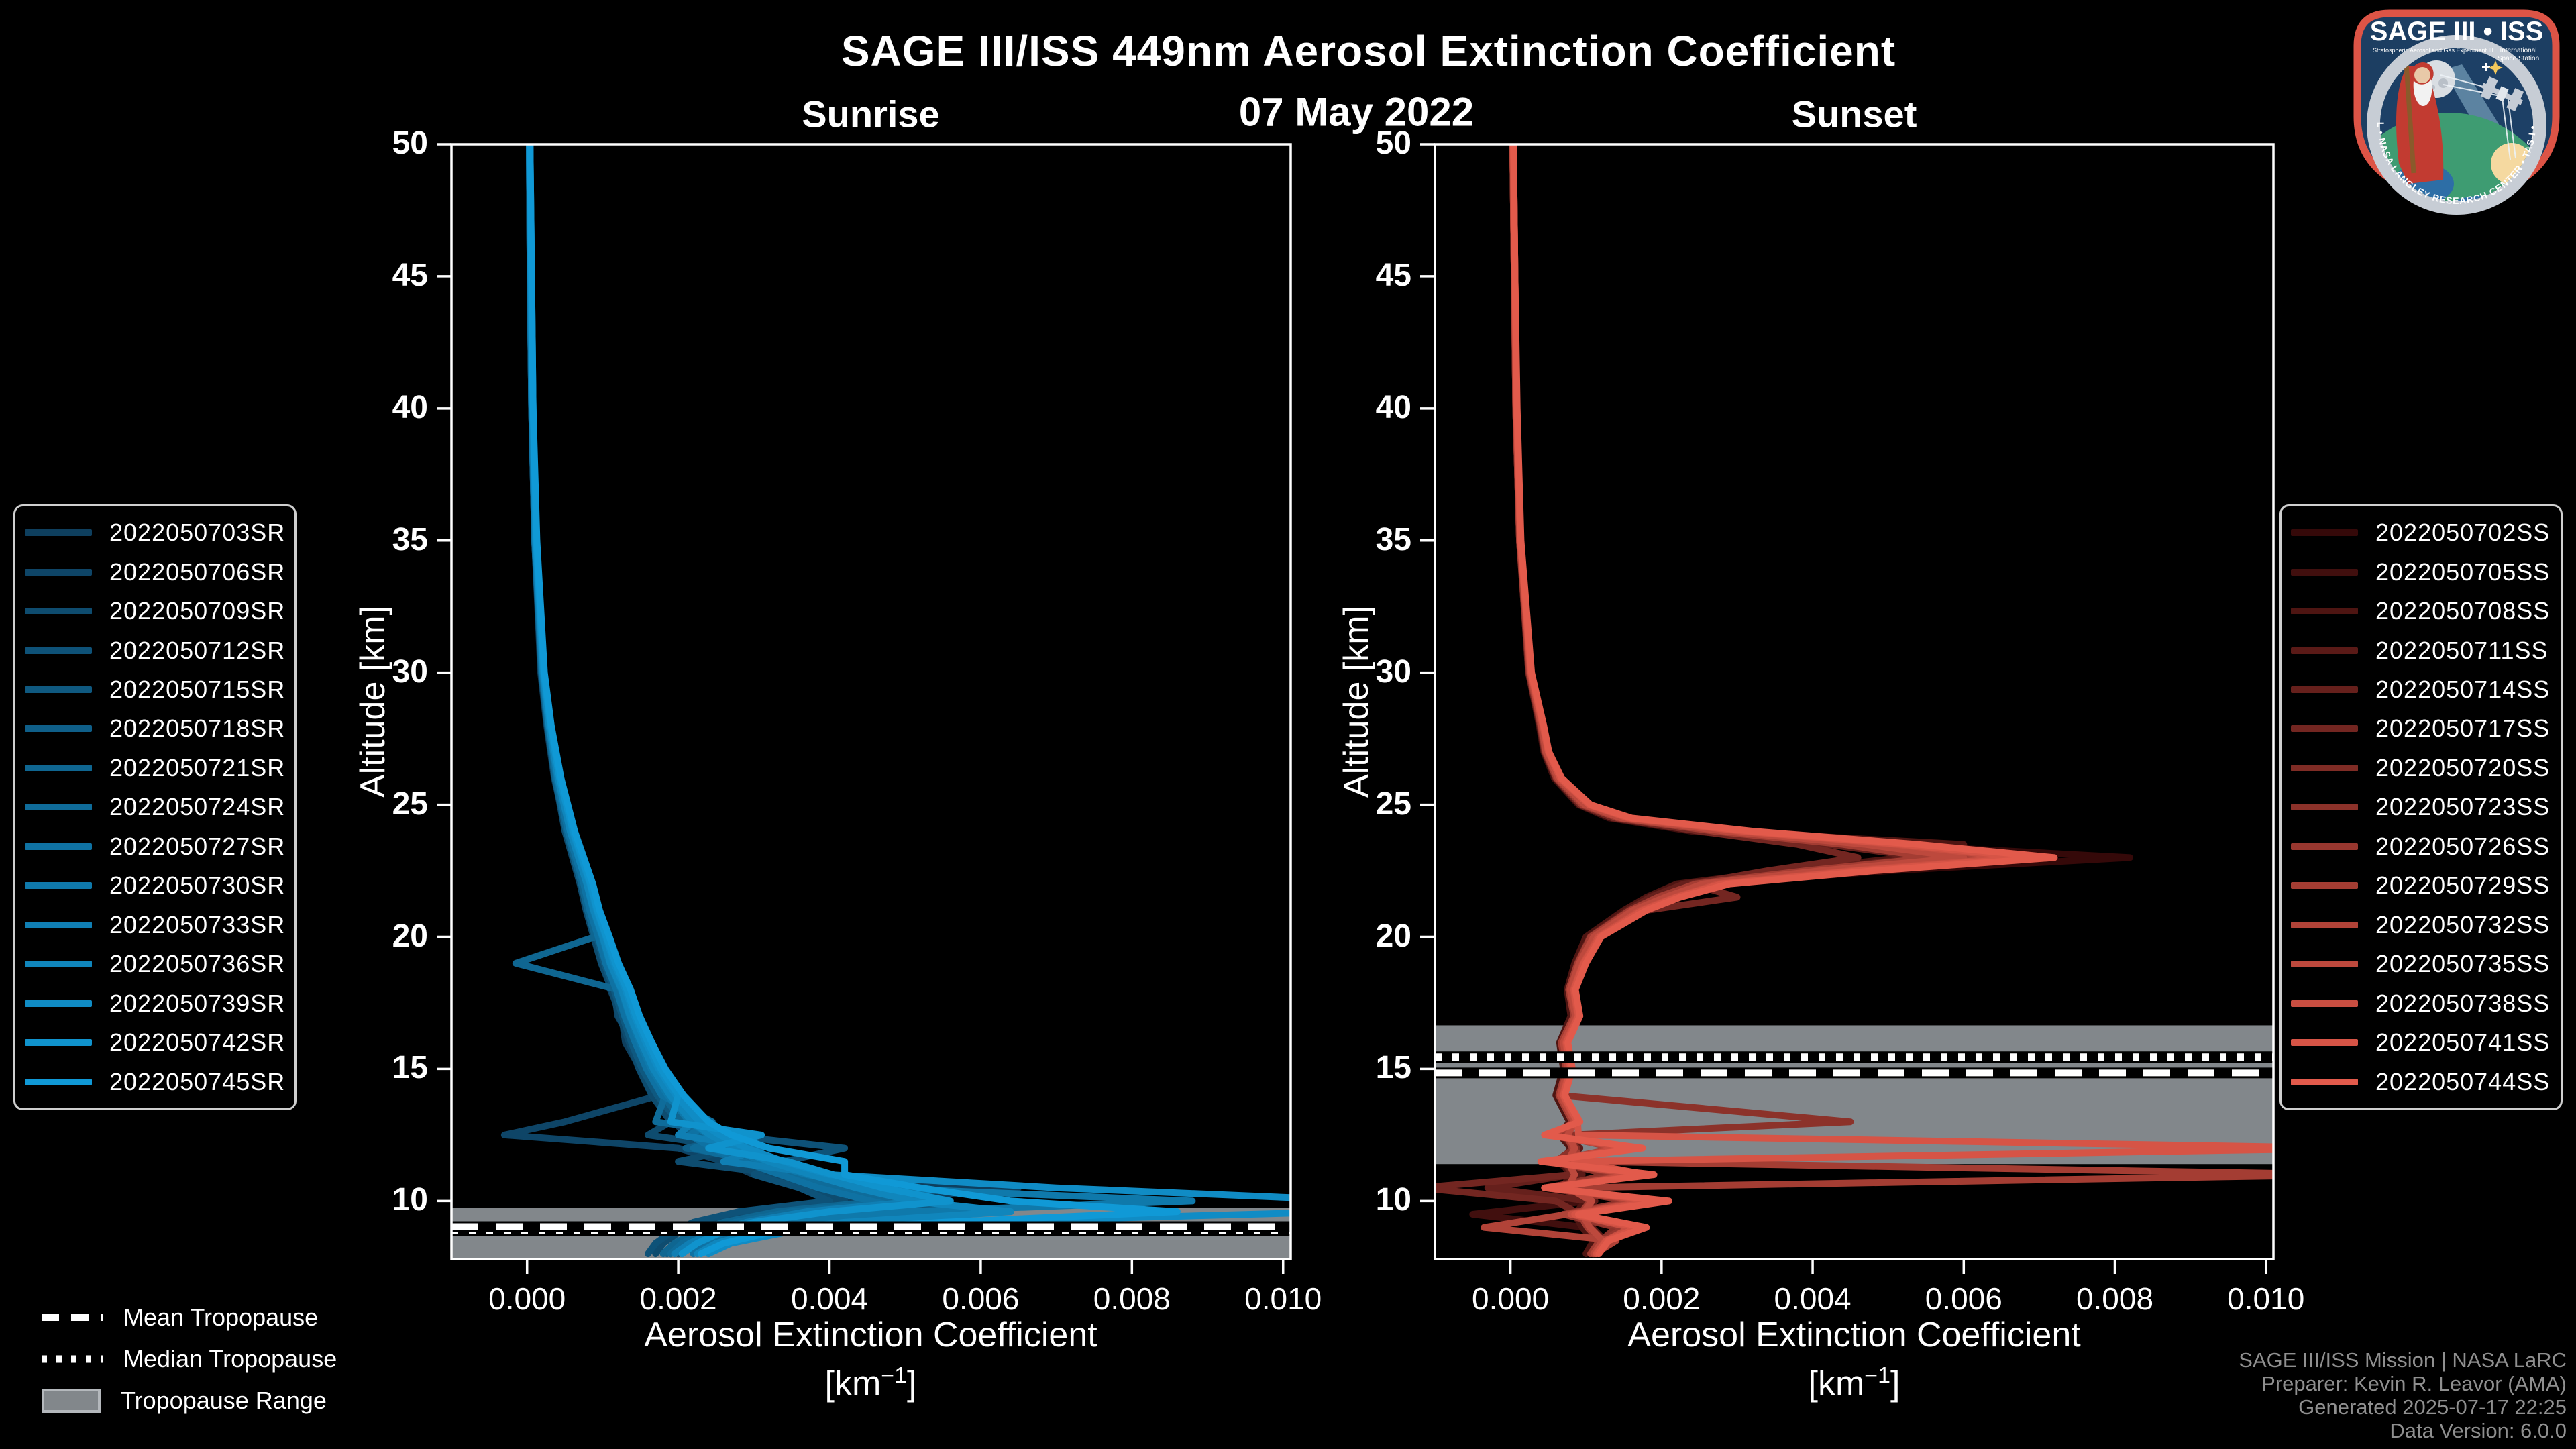 The height and width of the screenshot is (1449, 2576). What do you see at coordinates (2463, 571) in the screenshot?
I see `legend-label: 2022050705SS` at bounding box center [2463, 571].